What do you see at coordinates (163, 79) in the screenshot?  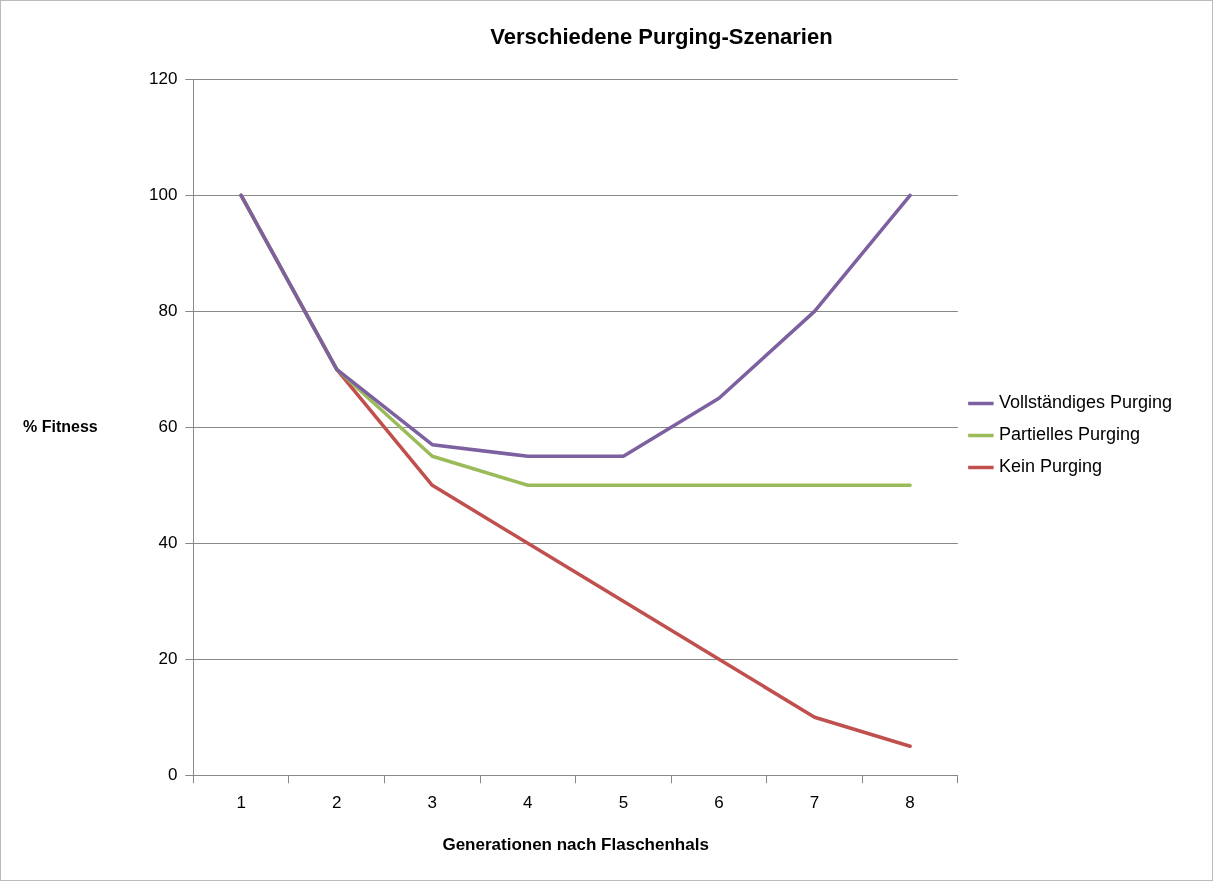 I see `y-tick-label: 120` at bounding box center [163, 79].